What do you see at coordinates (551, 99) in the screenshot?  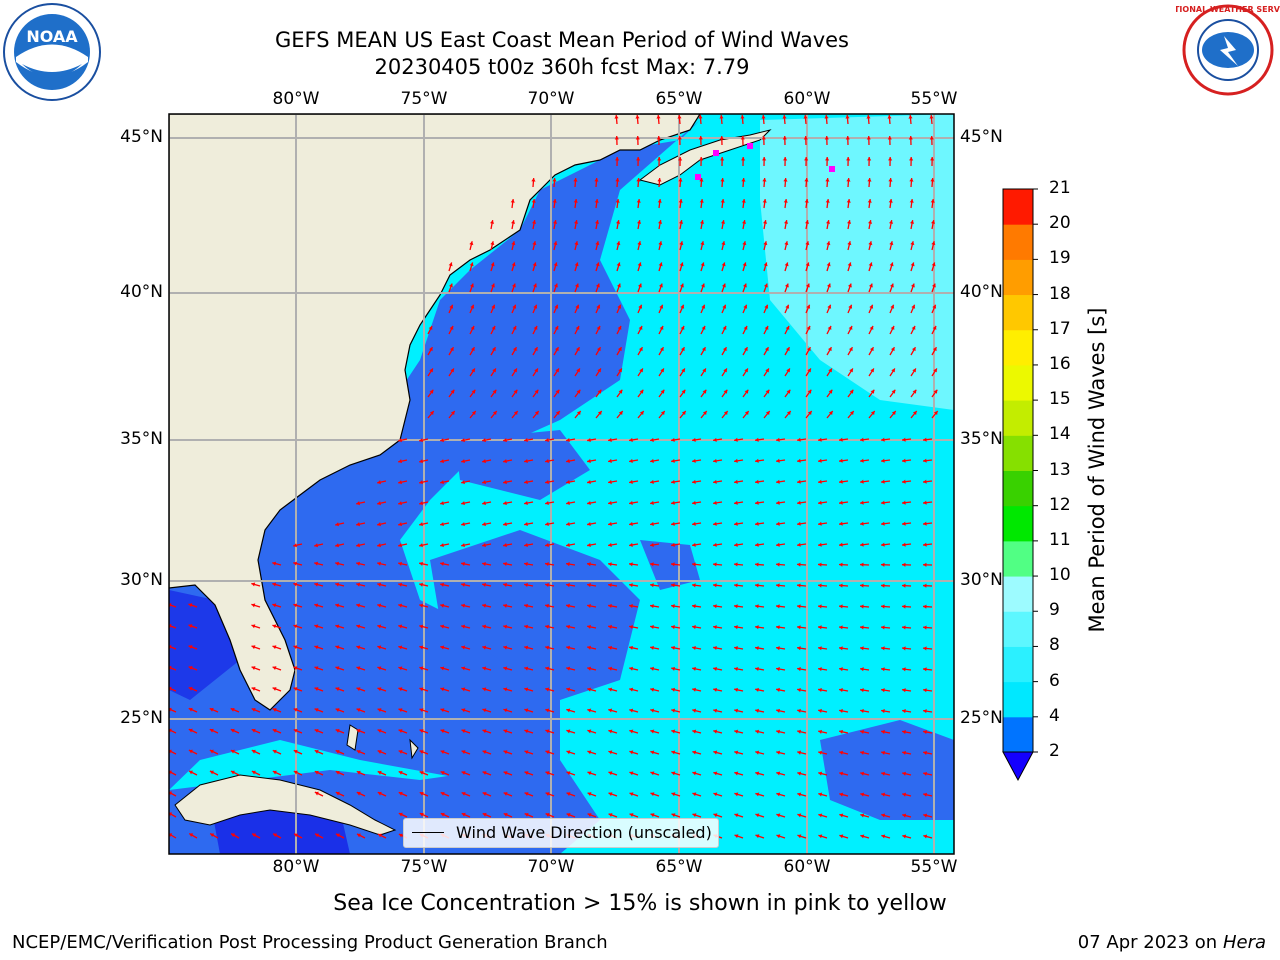 I see `lon-label-top: 70°W` at bounding box center [551, 99].